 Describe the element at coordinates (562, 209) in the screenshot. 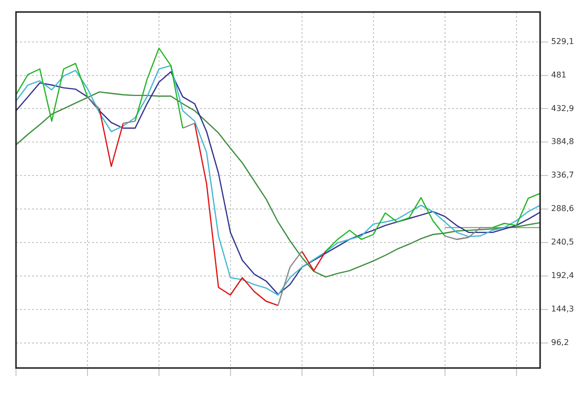

I see `y-tick-label: 288,6` at that location.